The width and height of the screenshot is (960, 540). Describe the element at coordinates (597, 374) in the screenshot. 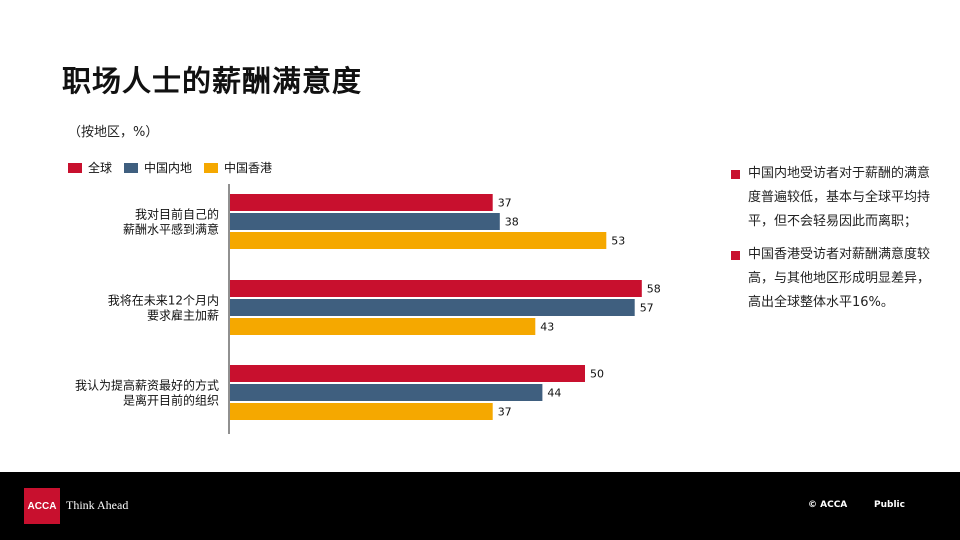

I see `data-label: 50` at that location.